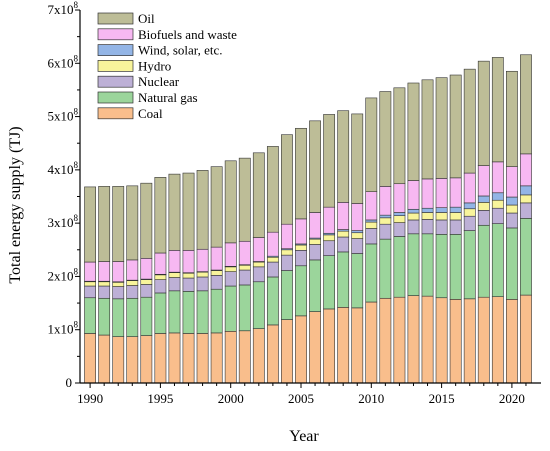 The width and height of the screenshot is (550, 451). I want to click on bar-segment-nuclear-2000, so click(230, 279).